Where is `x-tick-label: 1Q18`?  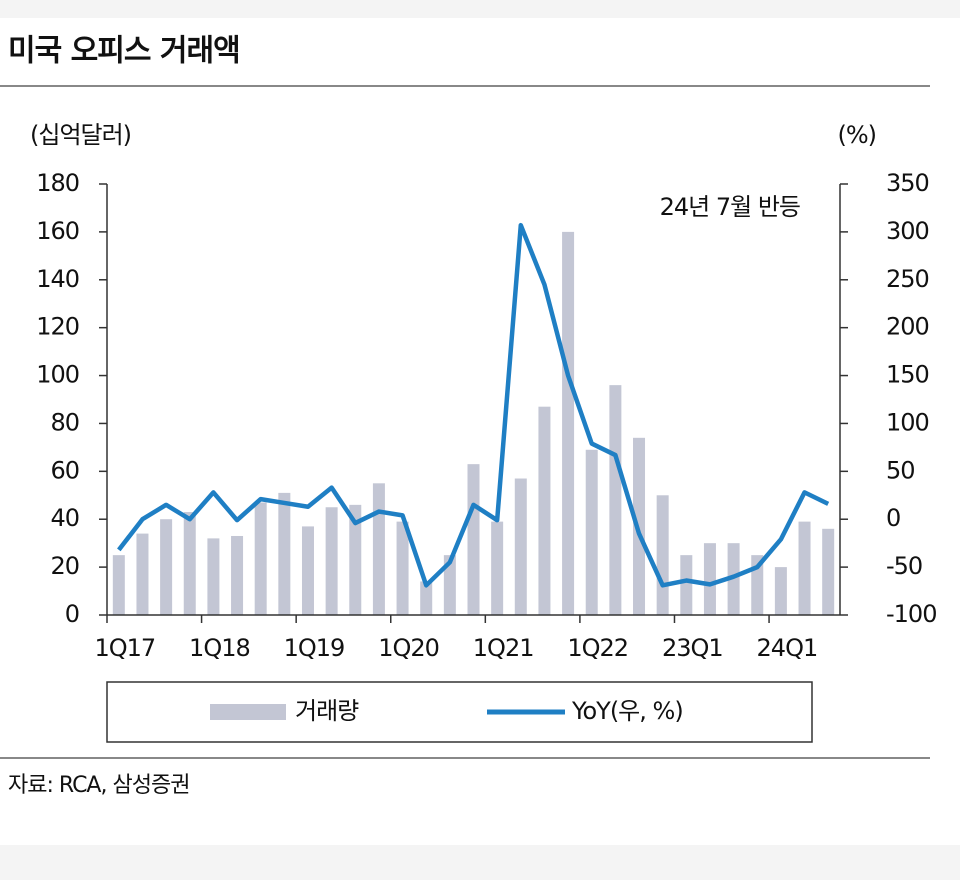
x-tick-label: 1Q18 is located at coordinates (219, 648).